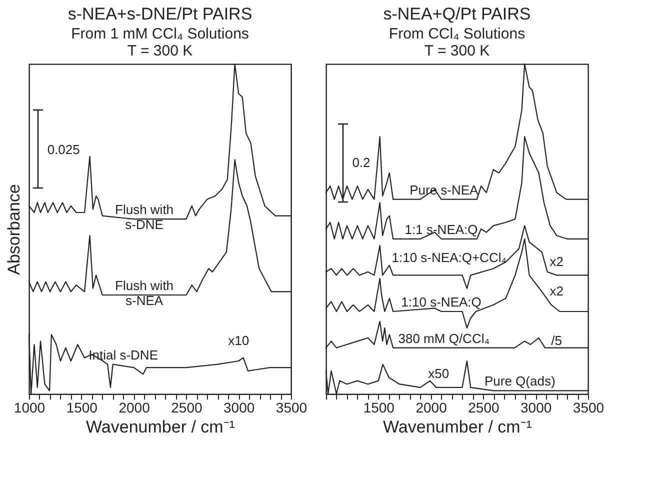 This screenshot has height=495, width=646. I want to click on chart-title: s-NEA+Q/Pt PAIRS, so click(457, 14).